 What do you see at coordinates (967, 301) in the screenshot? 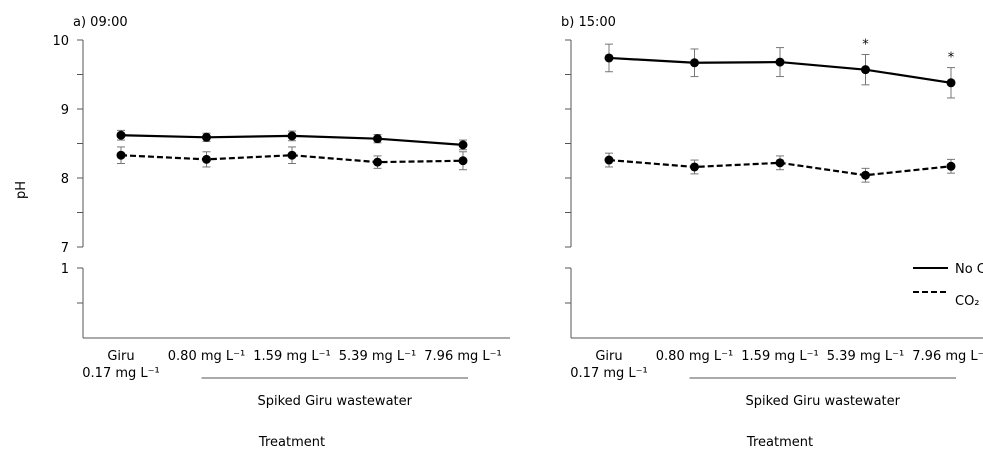
I see `legend-label: CO₂` at bounding box center [967, 301].